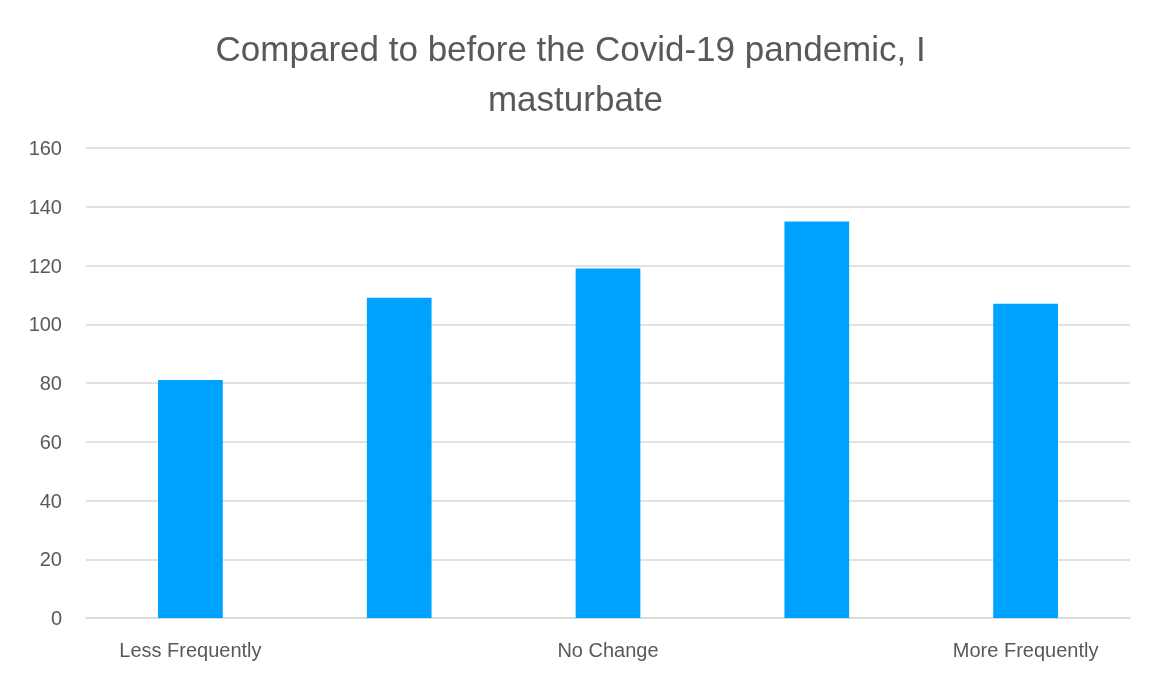 The image size is (1151, 675). Describe the element at coordinates (608, 650) in the screenshot. I see `x-tick-label: No Change` at that location.